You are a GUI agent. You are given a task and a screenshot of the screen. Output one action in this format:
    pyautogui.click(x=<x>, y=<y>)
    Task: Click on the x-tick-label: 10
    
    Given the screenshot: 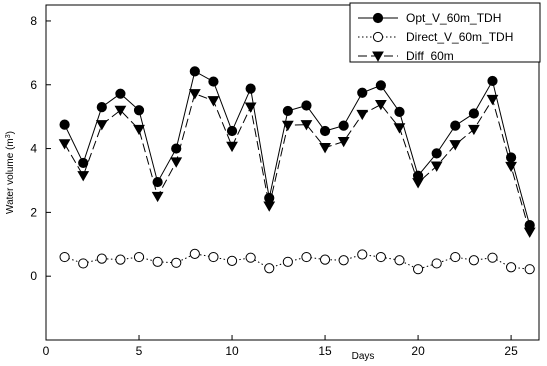 What is the action you would take?
    pyautogui.click(x=232, y=351)
    